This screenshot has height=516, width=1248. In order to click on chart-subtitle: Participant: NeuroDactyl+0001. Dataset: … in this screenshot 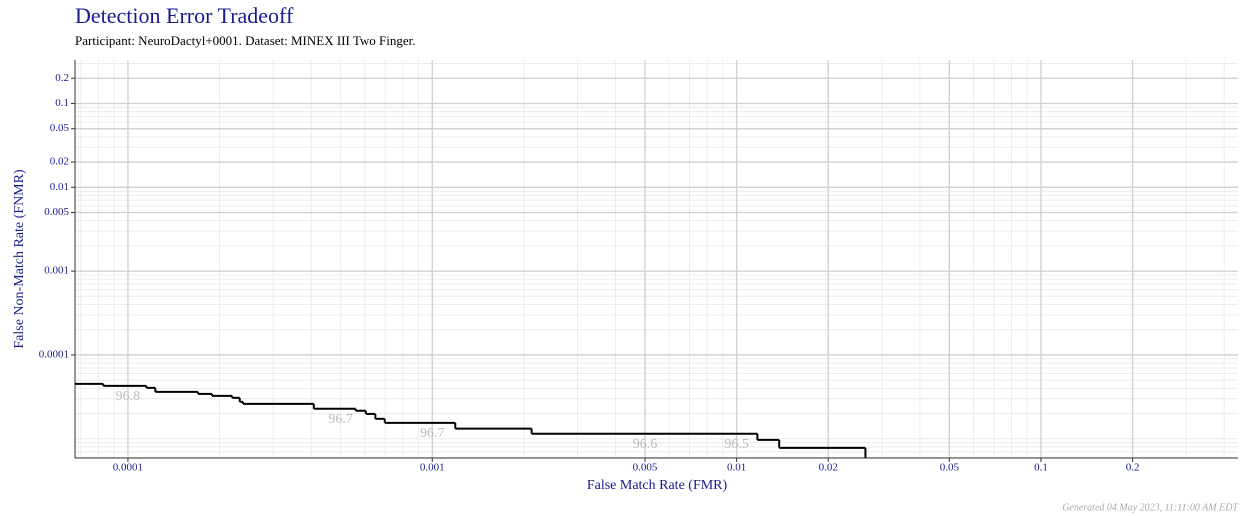, I will do `click(245, 40)`.